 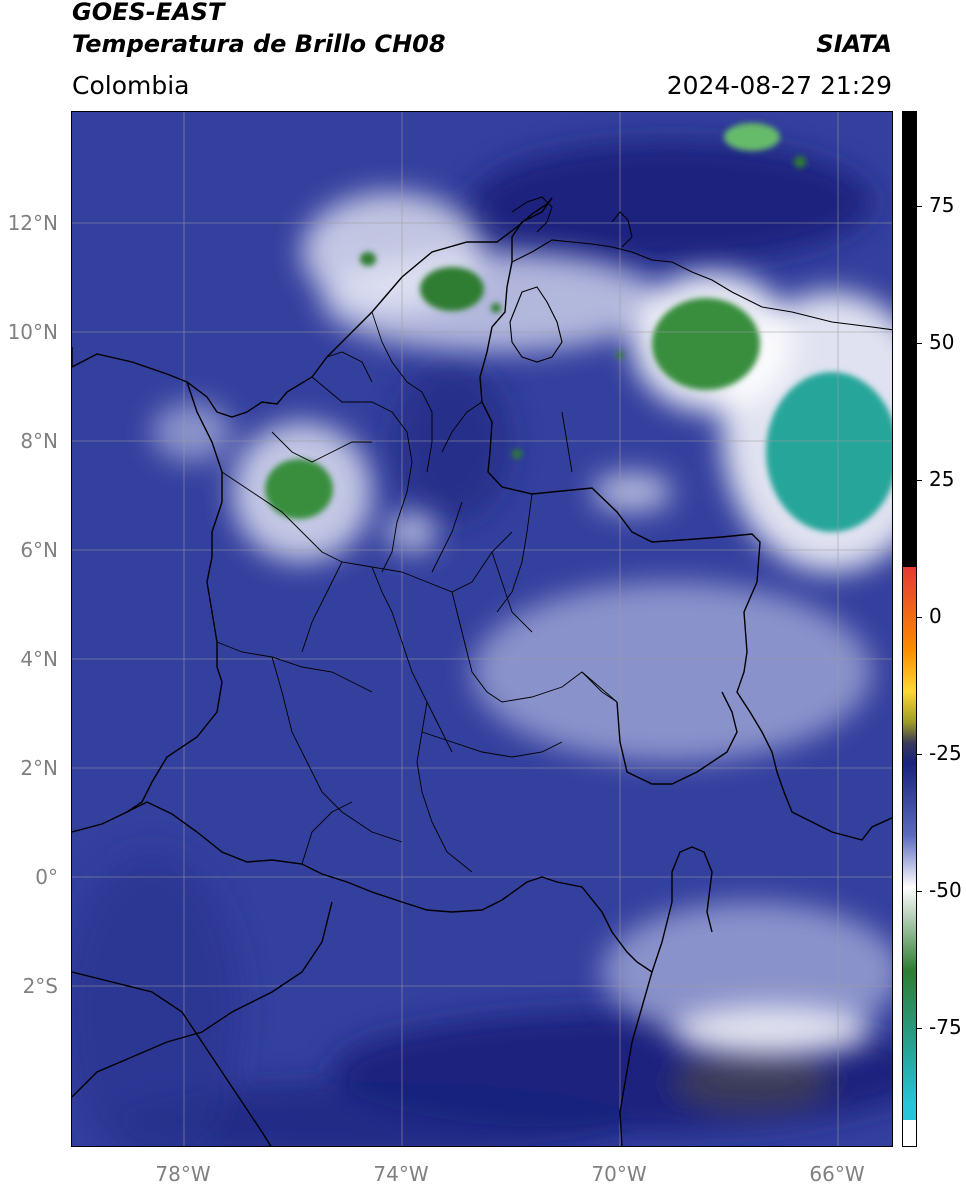 I want to click on colorbar-label-minus25: -25, so click(x=945, y=753).